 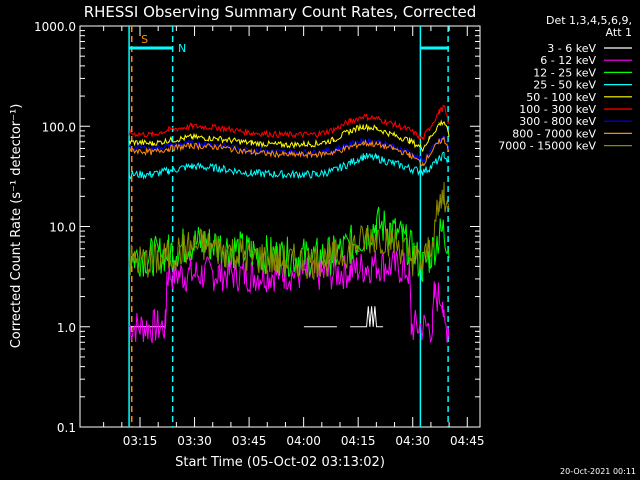 What do you see at coordinates (16, 226) in the screenshot?
I see `y-axis-label: Corrected Count Rate (s⁻¹ detector⁻¹)` at bounding box center [16, 226].